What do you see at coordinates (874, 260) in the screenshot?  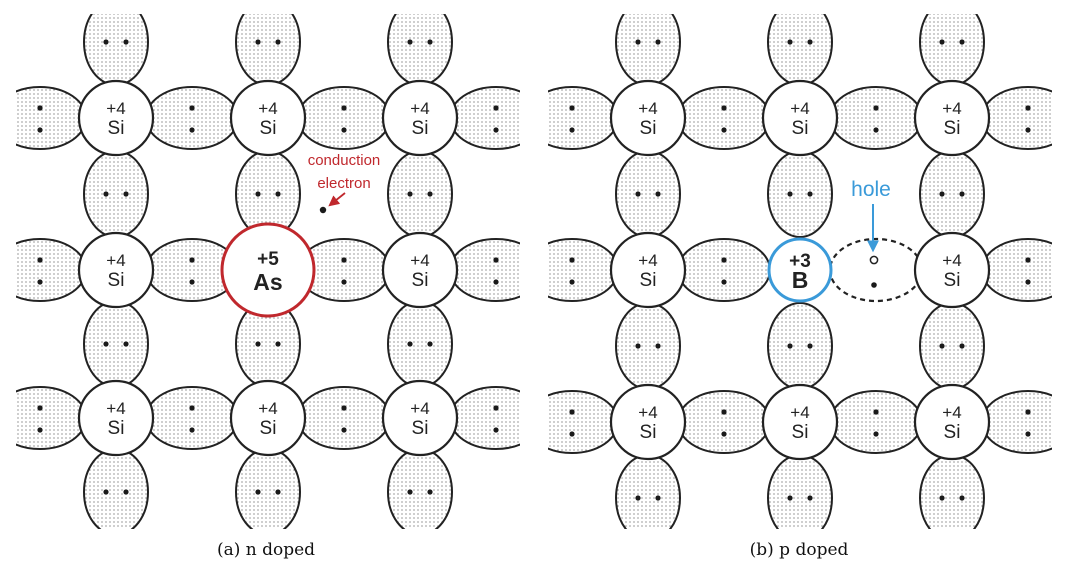 I see `hole-marker` at bounding box center [874, 260].